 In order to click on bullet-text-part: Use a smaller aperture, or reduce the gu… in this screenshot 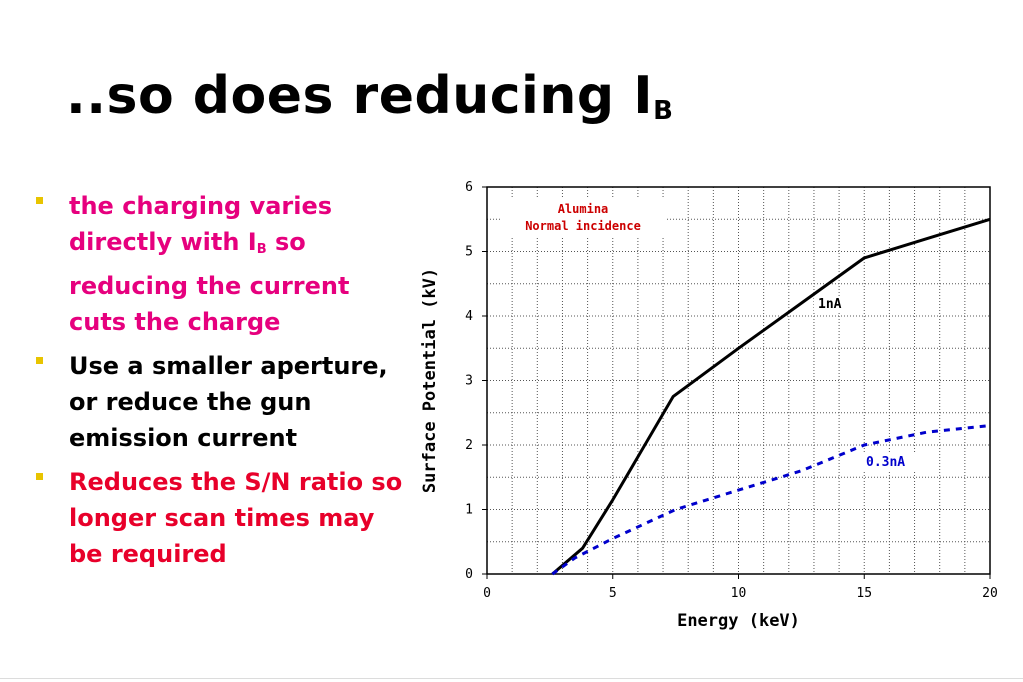, I will do `click(228, 402)`.